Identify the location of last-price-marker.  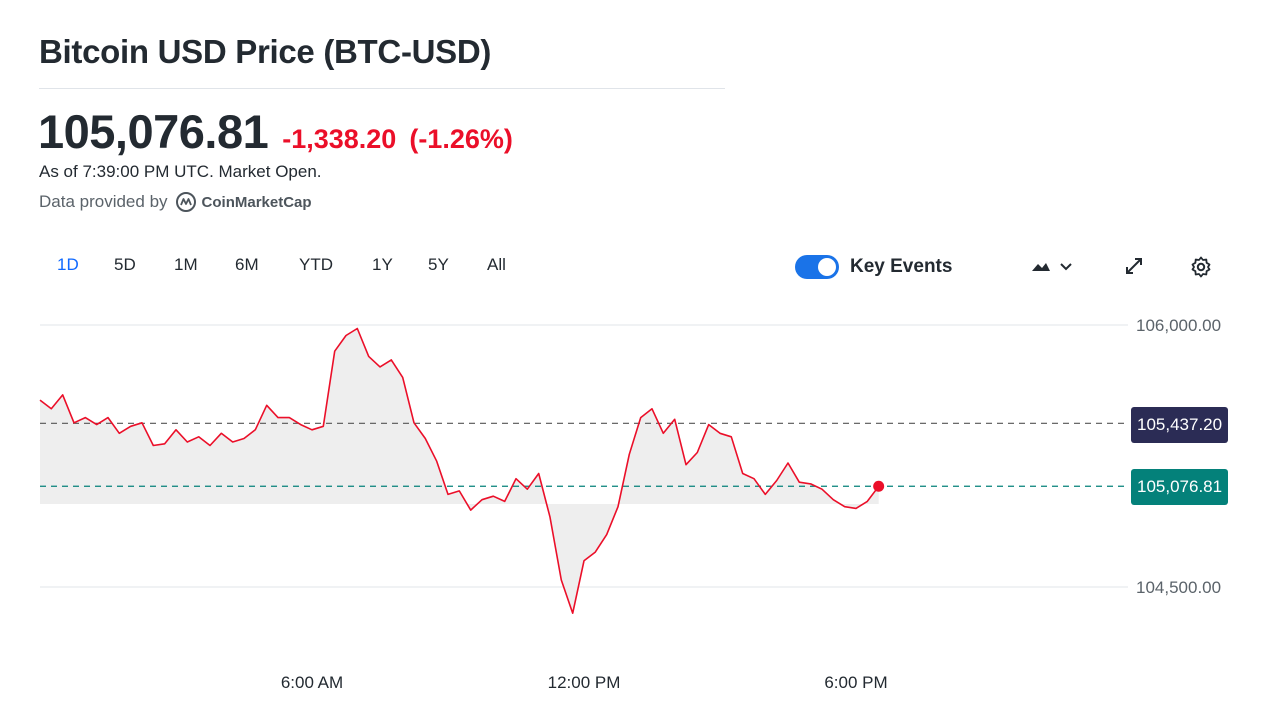
(879, 486).